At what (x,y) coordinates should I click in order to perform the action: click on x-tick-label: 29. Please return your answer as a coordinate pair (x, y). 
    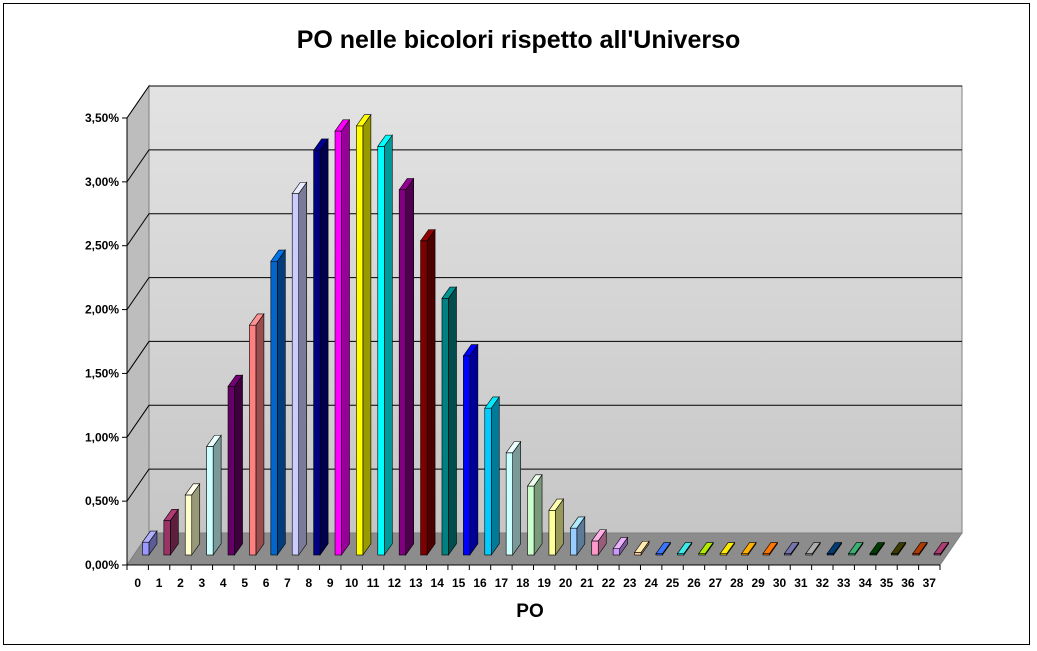
    Looking at the image, I should click on (758, 583).